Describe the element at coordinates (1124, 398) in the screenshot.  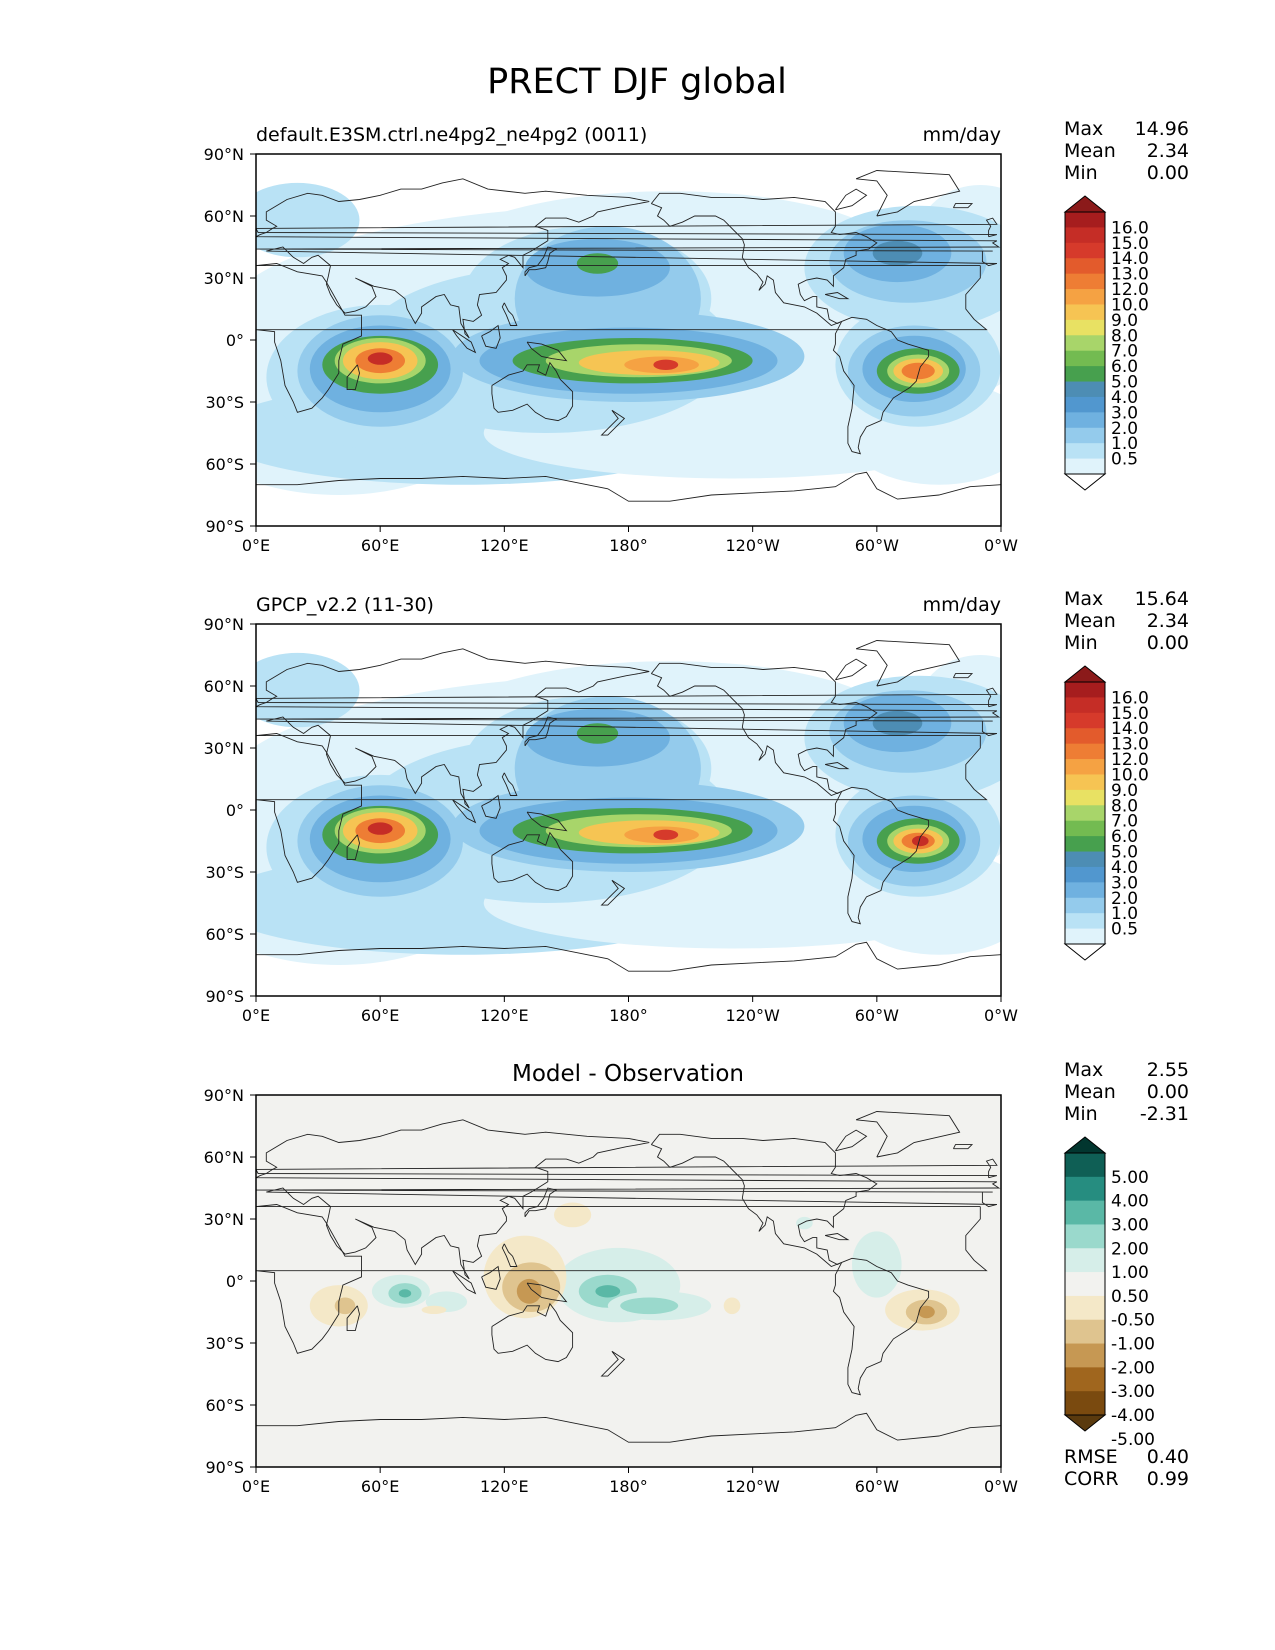
I see `colorbar-tick-label: 4.0` at that location.